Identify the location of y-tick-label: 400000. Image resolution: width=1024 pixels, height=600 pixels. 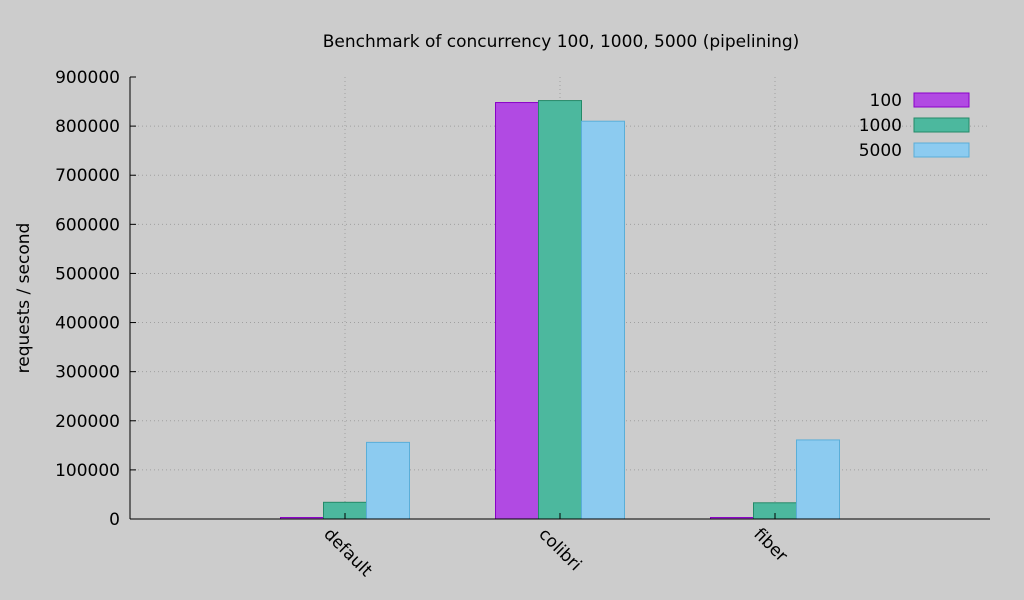
(87, 324).